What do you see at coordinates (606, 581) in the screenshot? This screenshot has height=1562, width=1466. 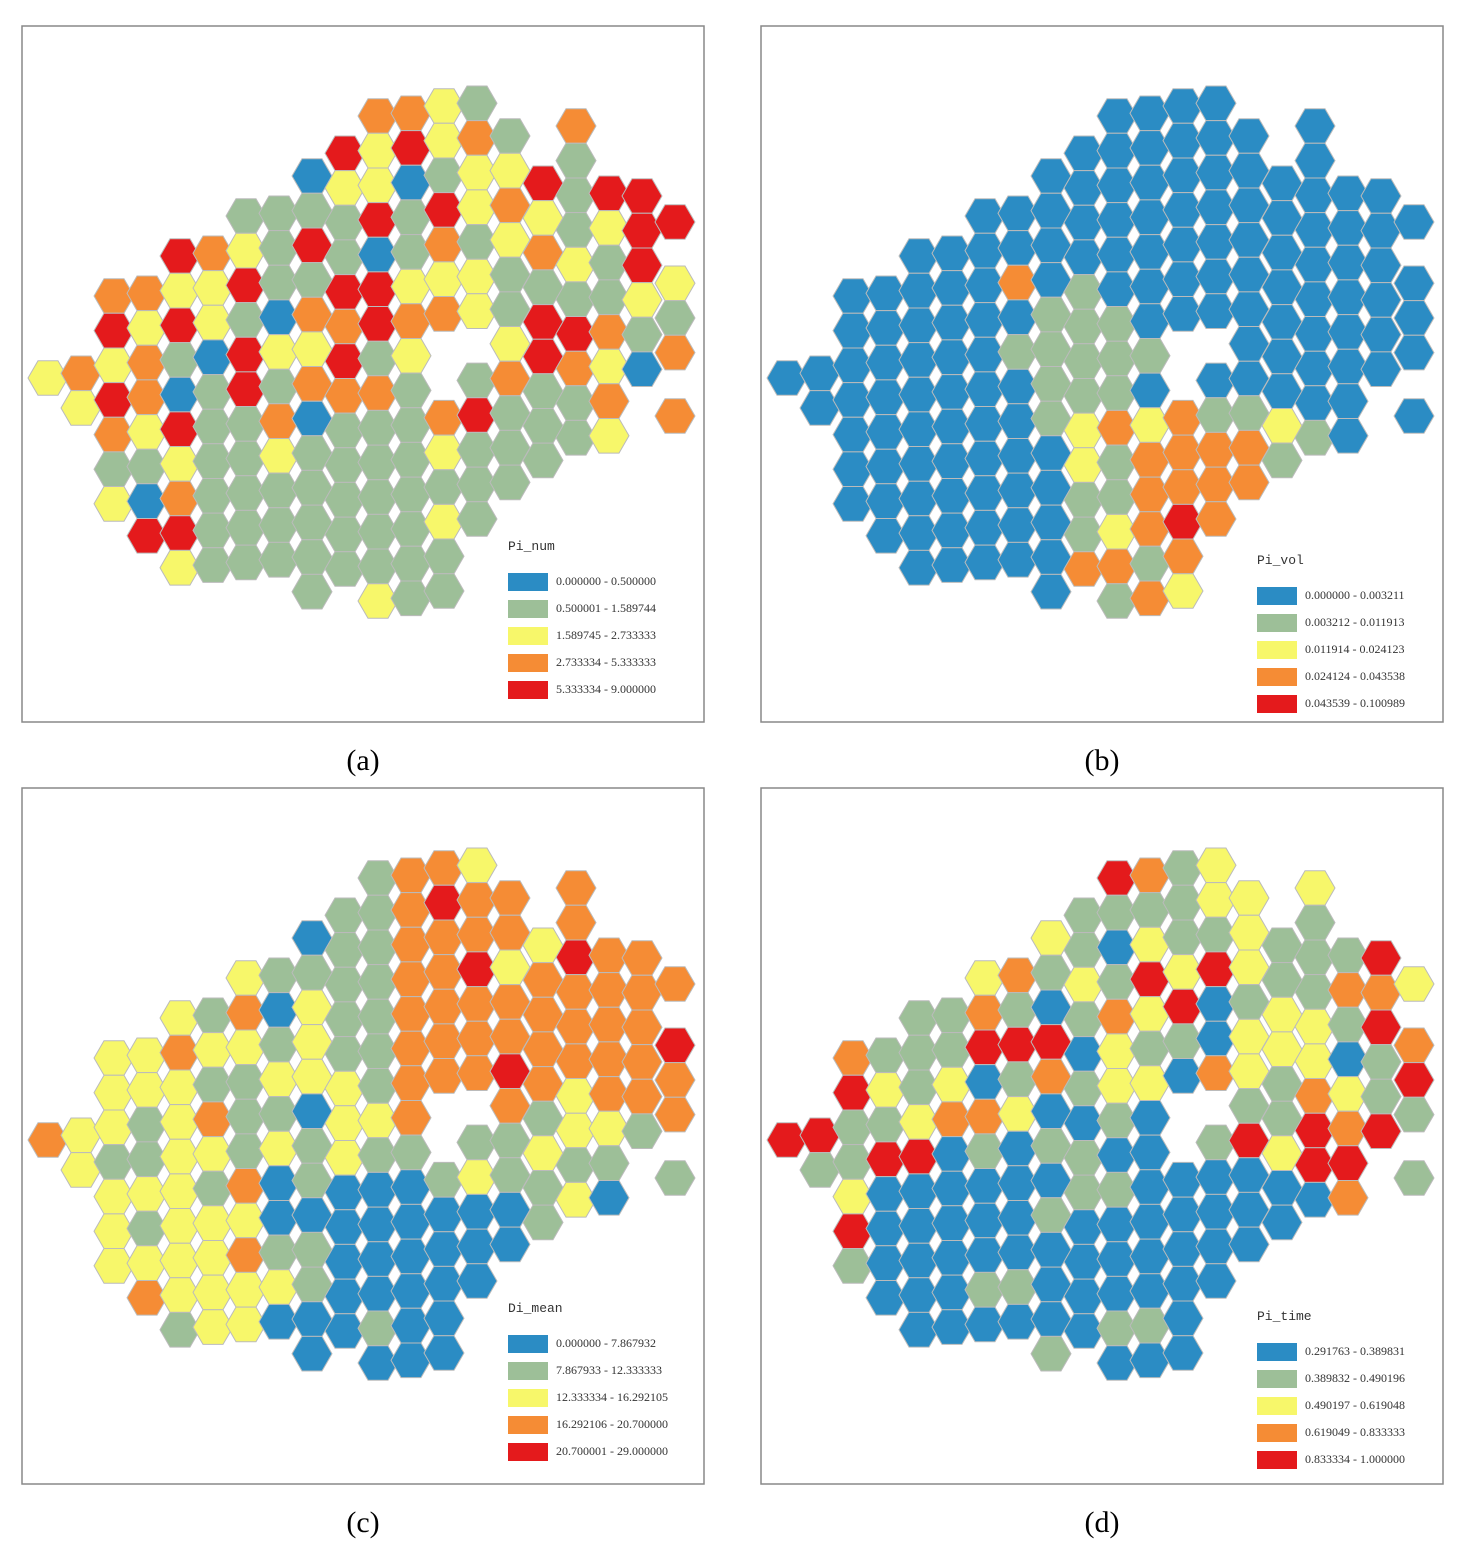 I see `legend-label: 0.000000 - 0.500000` at bounding box center [606, 581].